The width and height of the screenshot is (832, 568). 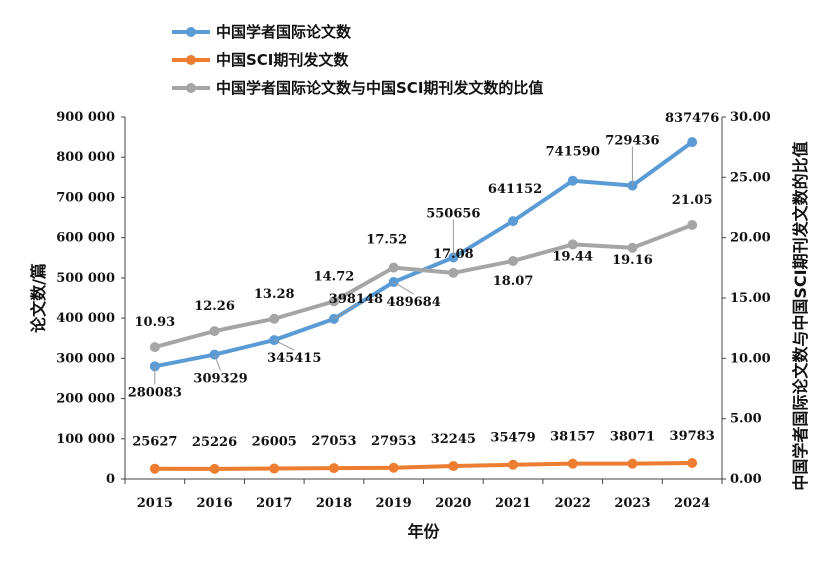 I want to click on data-label: 26005, so click(x=274, y=442).